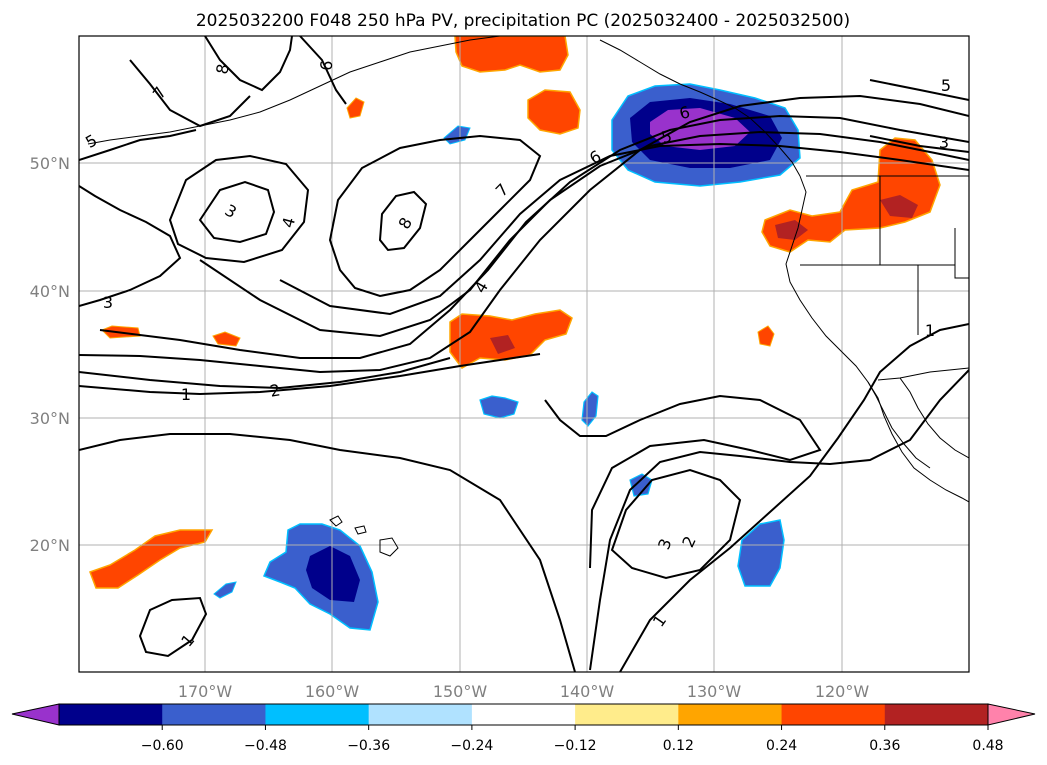 The image size is (1047, 765). What do you see at coordinates (288, 222) in the screenshot?
I see `contour-label: 4` at bounding box center [288, 222].